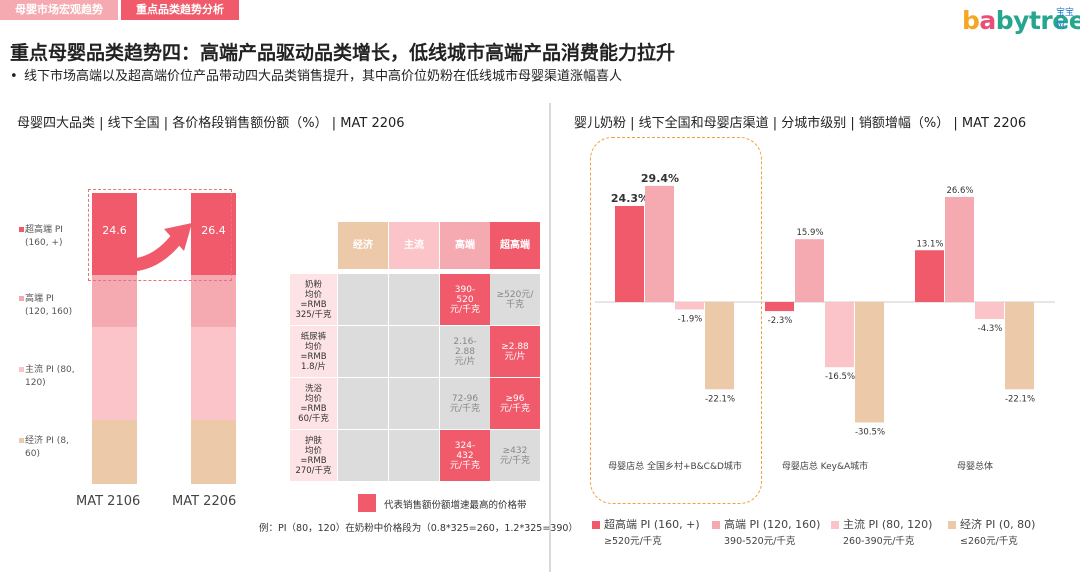  What do you see at coordinates (180, 10) in the screenshot?
I see `tab-key-category-analysis: 重点品类趋势分析` at bounding box center [180, 10].